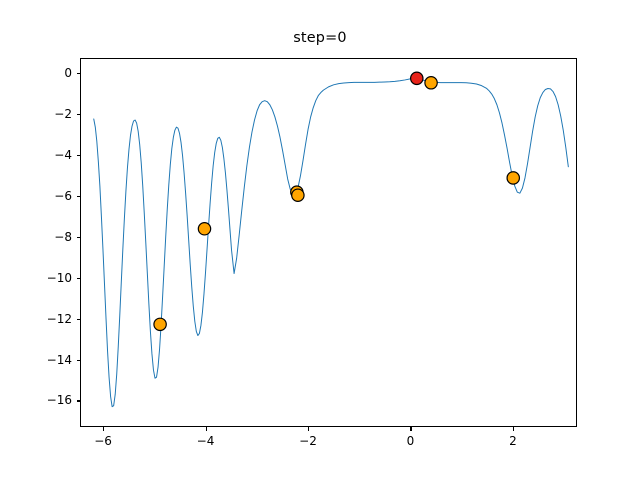 The height and width of the screenshot is (480, 640). What do you see at coordinates (68, 73) in the screenshot?
I see `y-axis-tick-label: 0` at bounding box center [68, 73].